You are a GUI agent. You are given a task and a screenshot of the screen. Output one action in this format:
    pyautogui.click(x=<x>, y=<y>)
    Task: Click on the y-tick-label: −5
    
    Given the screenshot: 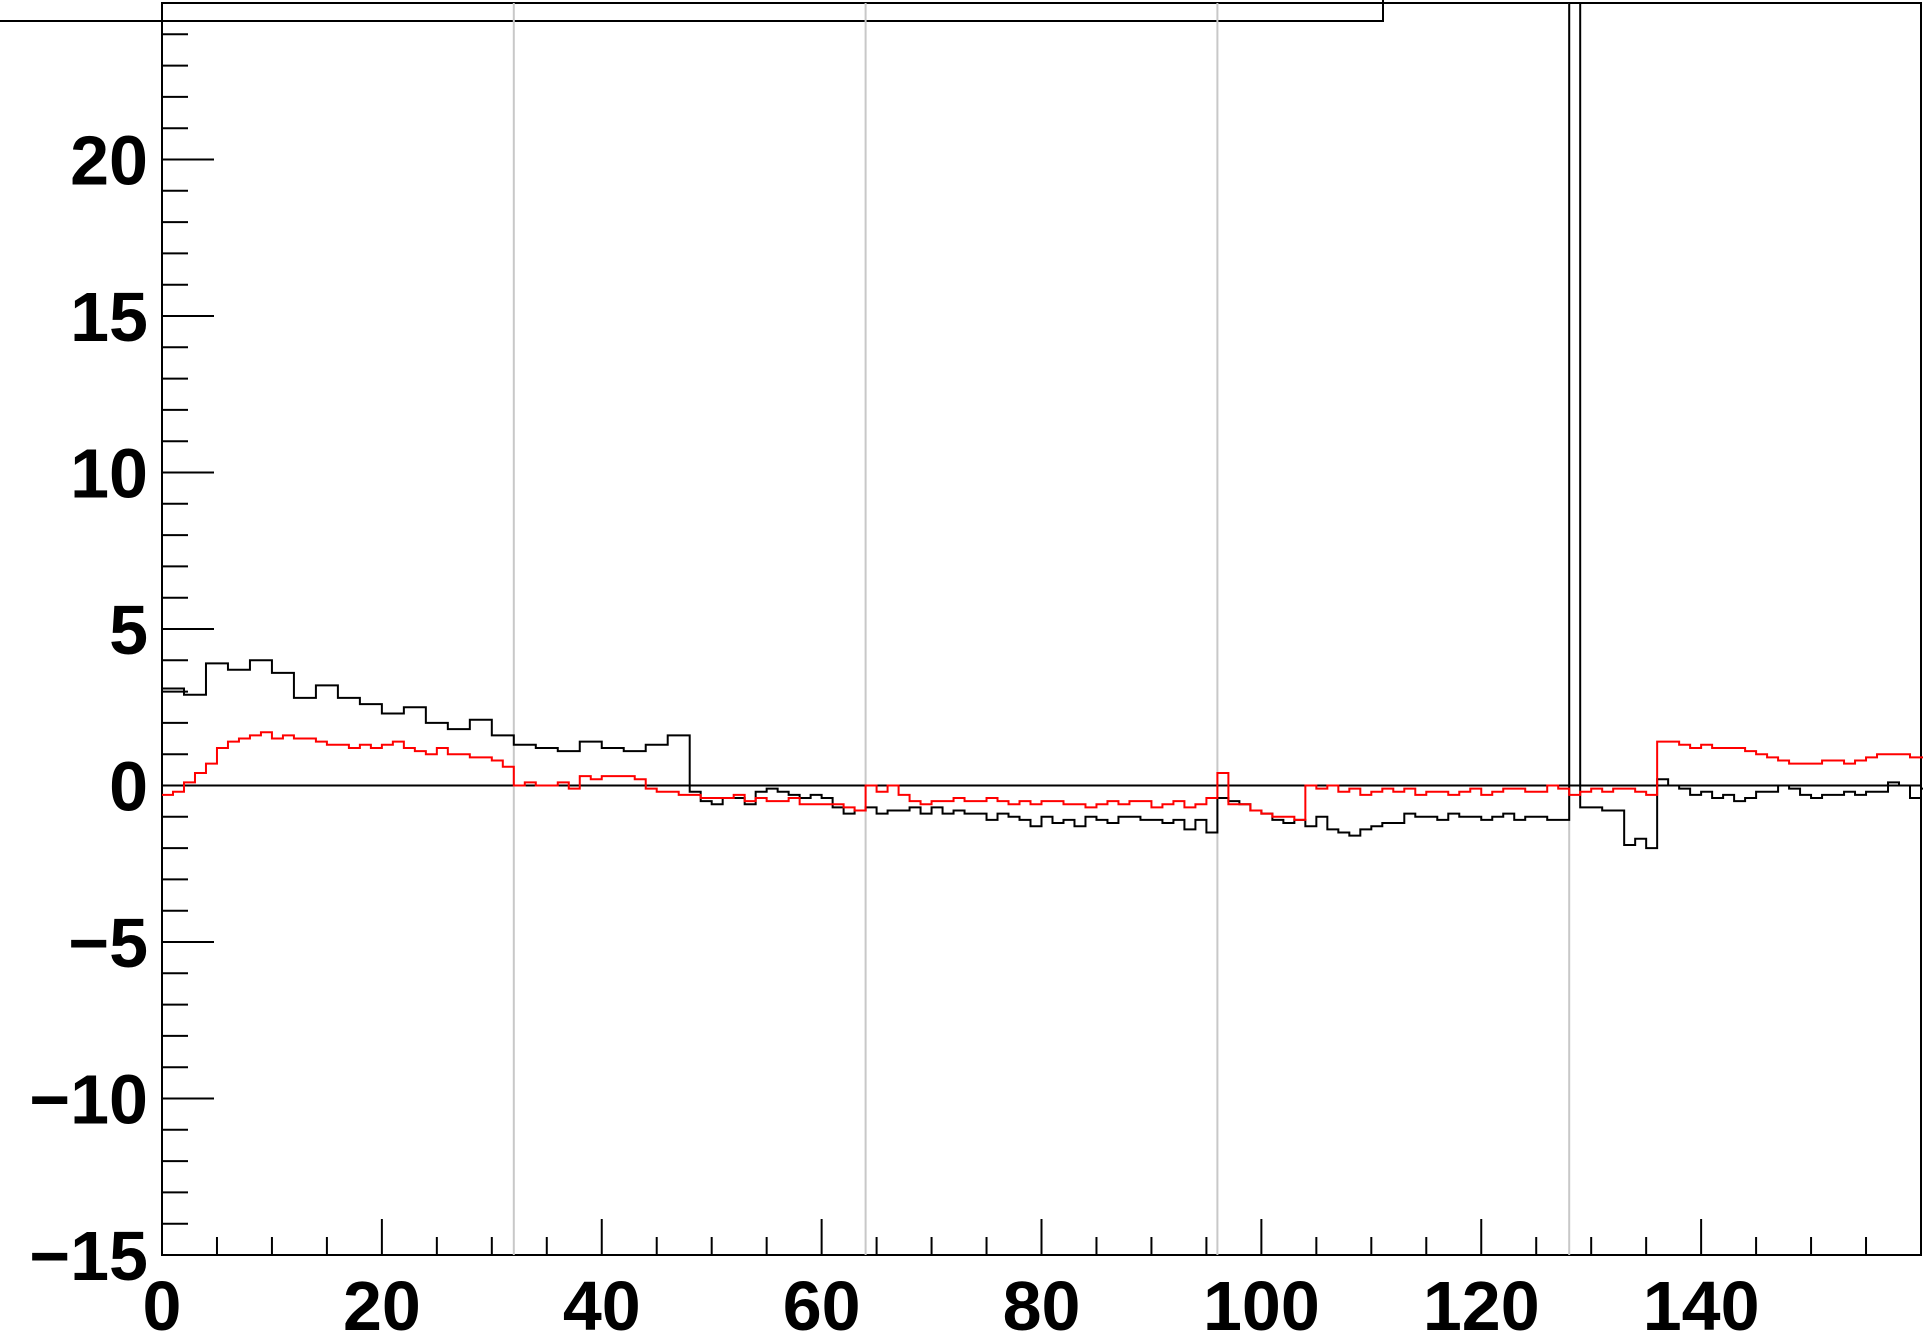 What is the action you would take?
    pyautogui.click(x=108, y=943)
    